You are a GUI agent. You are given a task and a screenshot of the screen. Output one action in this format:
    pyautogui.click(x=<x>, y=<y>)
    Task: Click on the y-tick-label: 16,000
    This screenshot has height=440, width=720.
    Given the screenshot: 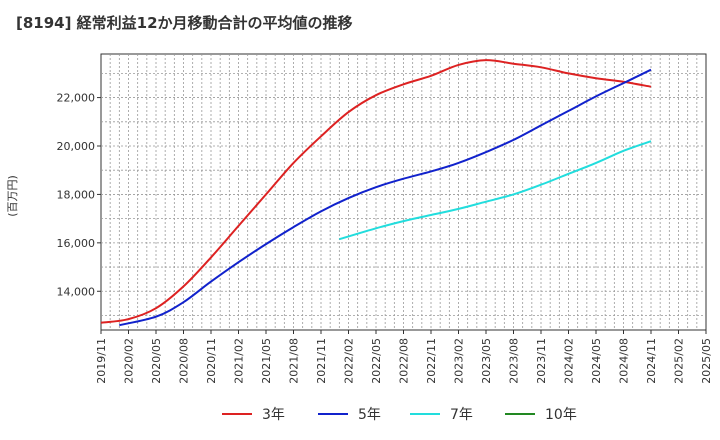 What is the action you would take?
    pyautogui.click(x=76, y=243)
    